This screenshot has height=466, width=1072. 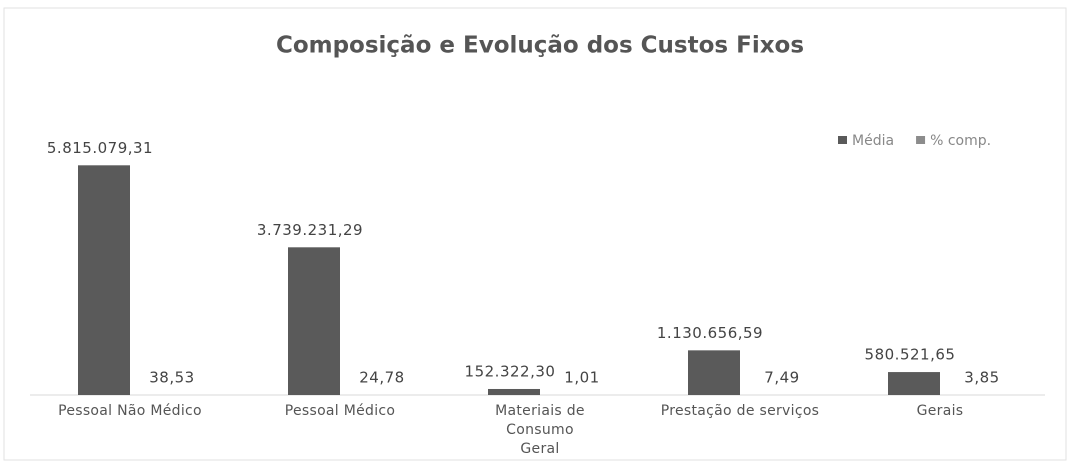 What do you see at coordinates (581, 377) in the screenshot?
I see `data-label: 1,01` at bounding box center [581, 377].